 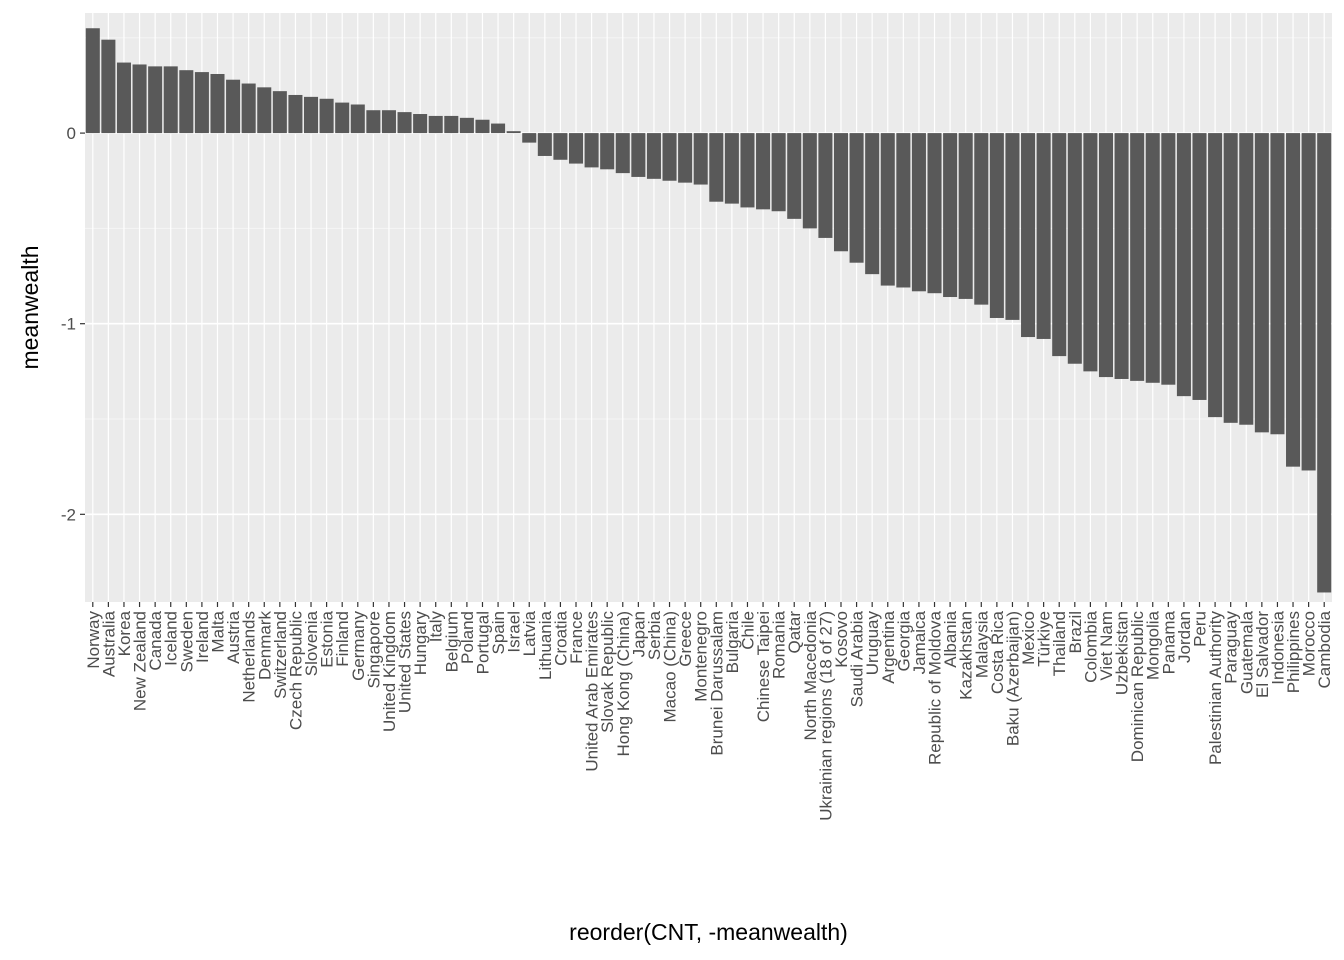 I want to click on y-tick-label: -2, so click(x=68, y=514).